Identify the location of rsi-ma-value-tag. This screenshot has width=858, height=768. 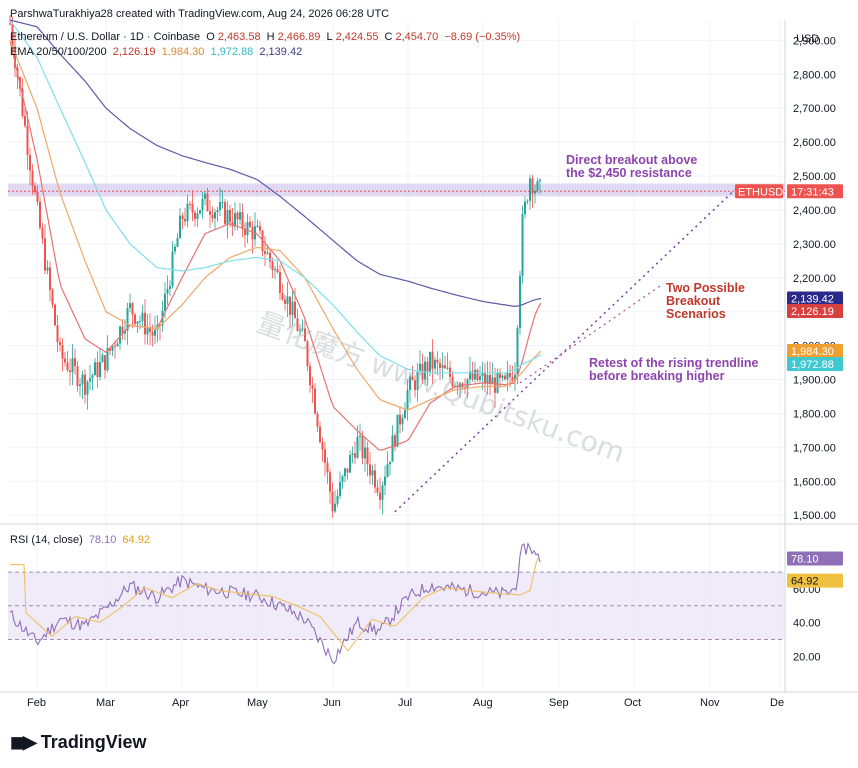
(815, 580).